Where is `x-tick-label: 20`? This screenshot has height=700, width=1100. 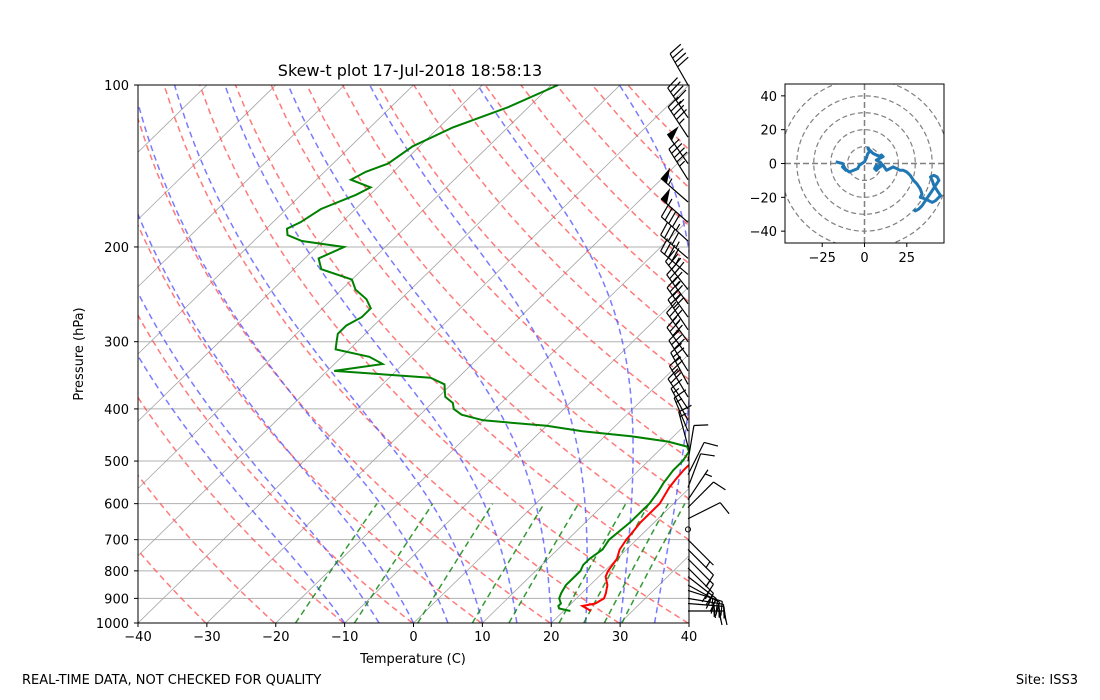 x-tick-label: 20 is located at coordinates (551, 637).